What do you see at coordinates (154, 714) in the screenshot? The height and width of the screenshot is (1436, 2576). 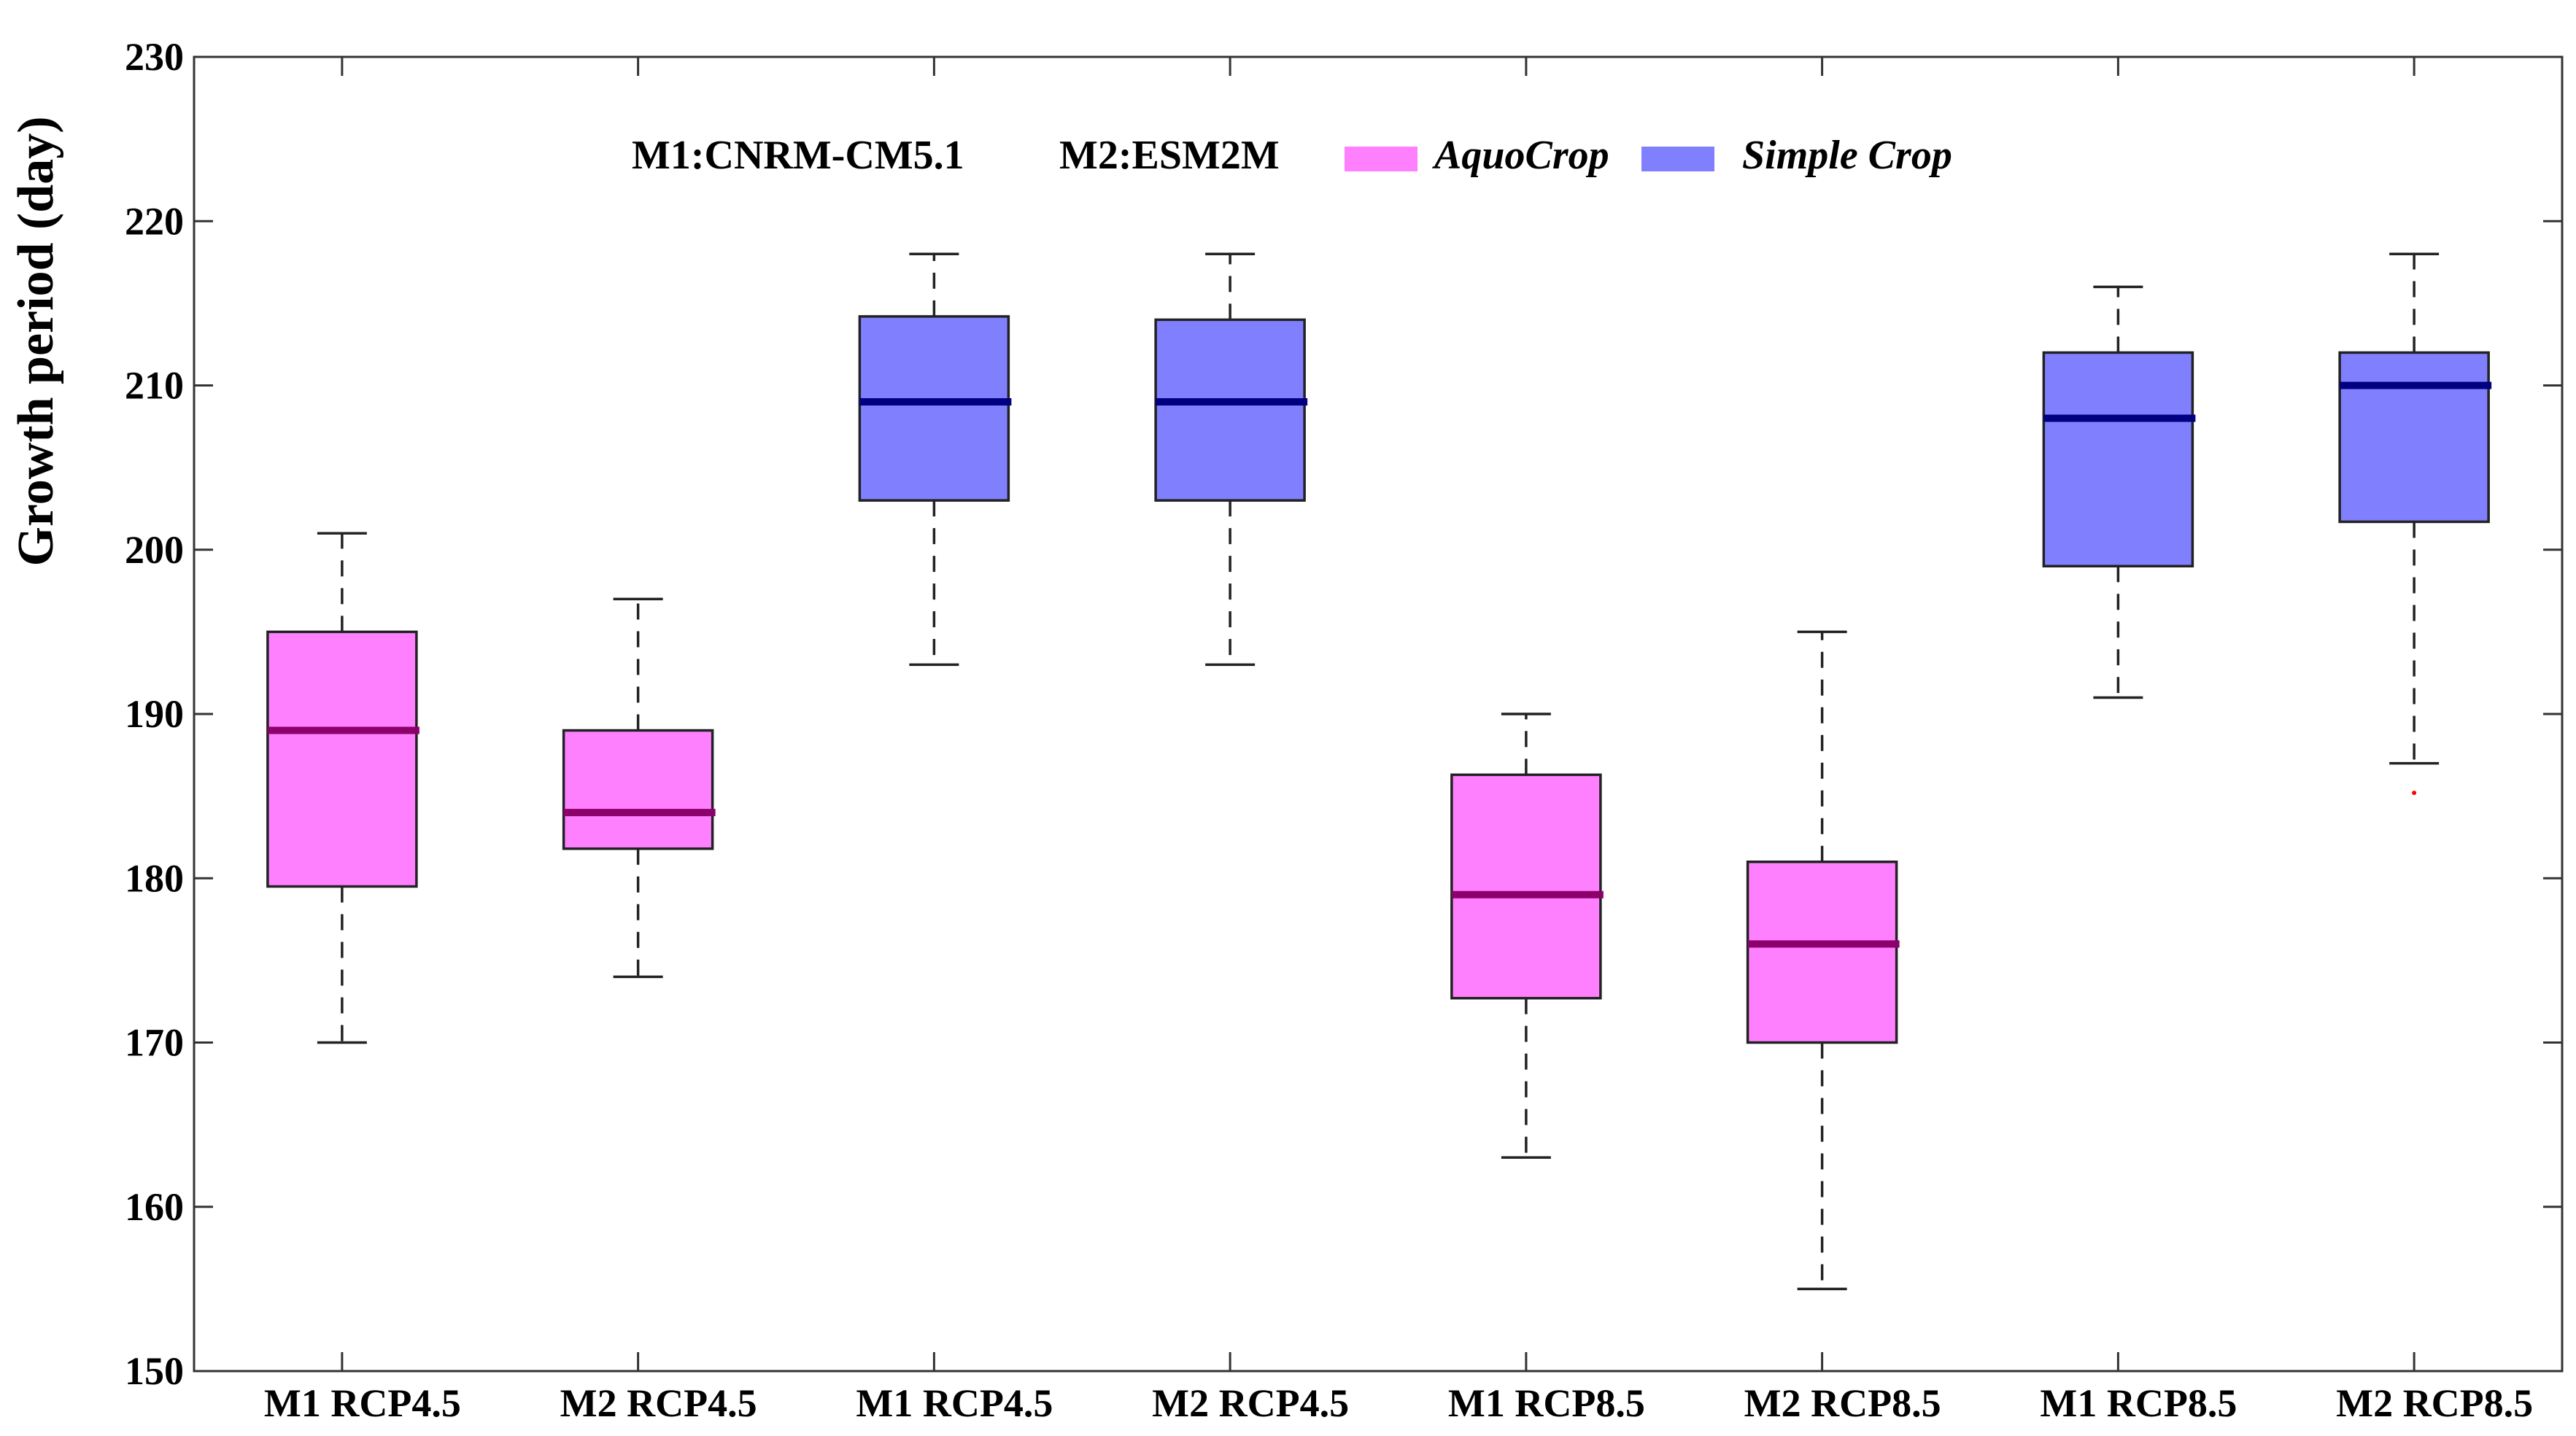 I see `y-tick-label: 190` at bounding box center [154, 714].